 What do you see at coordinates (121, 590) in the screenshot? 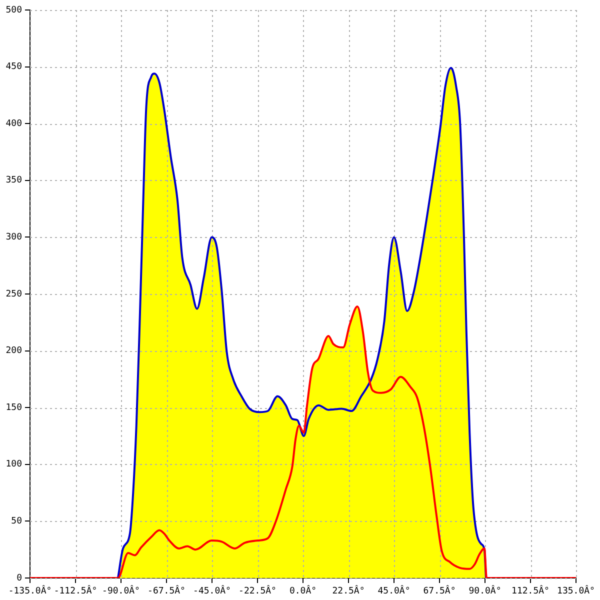
I see `x-tick-label: -90.0Â°` at bounding box center [121, 590].